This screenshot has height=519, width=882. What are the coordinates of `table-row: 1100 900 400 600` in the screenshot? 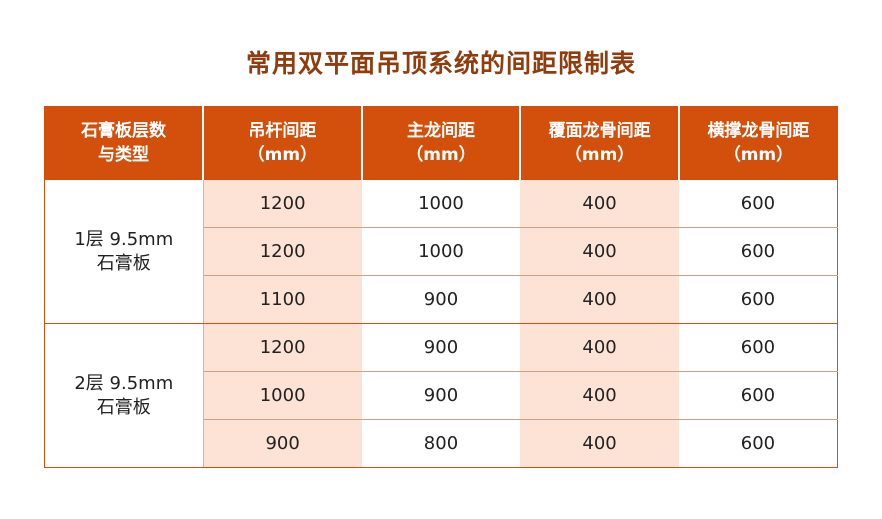 It's located at (441, 299).